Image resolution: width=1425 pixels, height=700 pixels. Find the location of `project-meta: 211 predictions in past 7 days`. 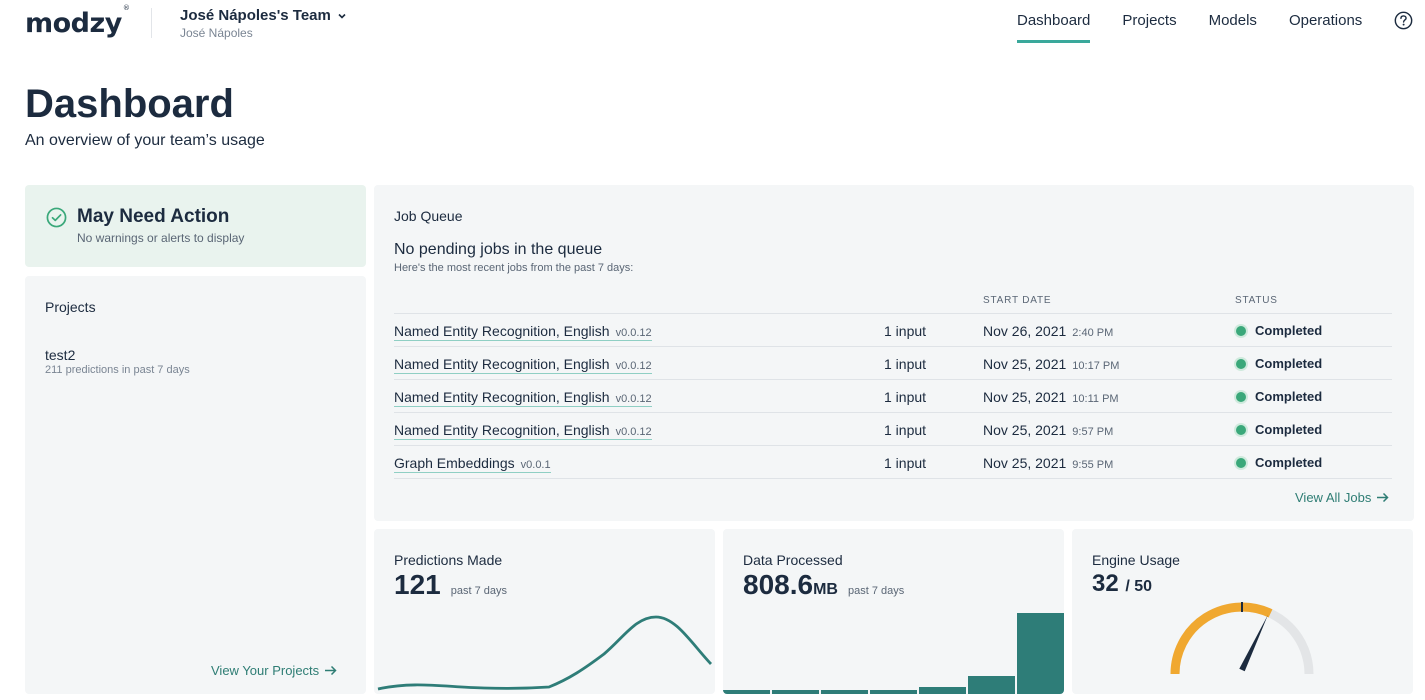

project-meta: 211 predictions in past 7 days is located at coordinates (117, 370).